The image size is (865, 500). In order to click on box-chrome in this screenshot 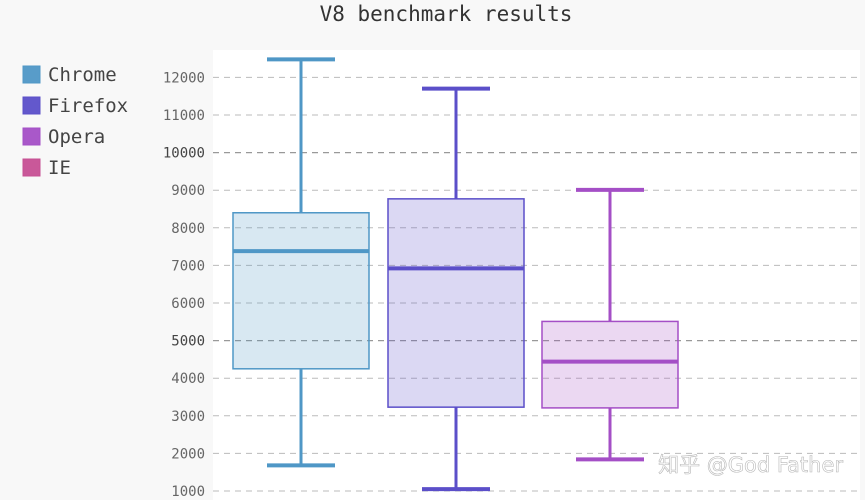, I will do `click(301, 262)`.